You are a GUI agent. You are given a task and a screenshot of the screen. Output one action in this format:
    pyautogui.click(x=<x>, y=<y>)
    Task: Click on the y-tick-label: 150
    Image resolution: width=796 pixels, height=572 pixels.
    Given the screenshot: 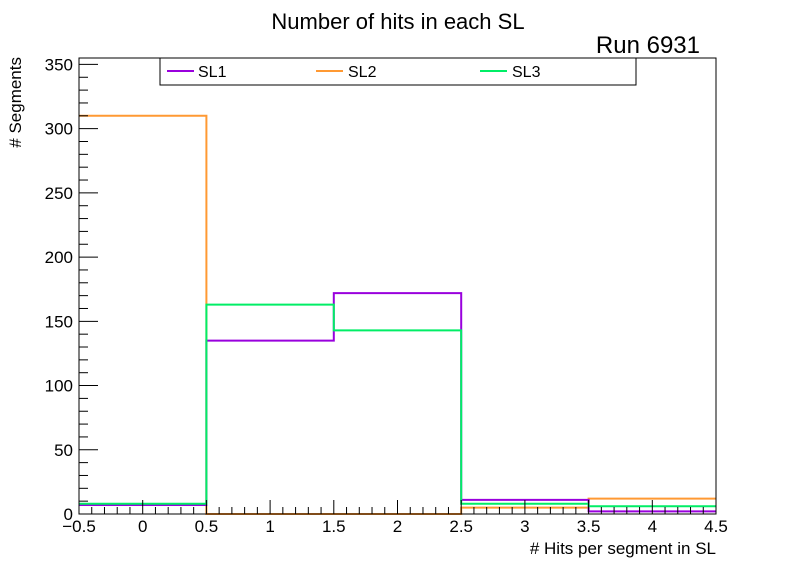 What is the action you would take?
    pyautogui.click(x=59, y=321)
    